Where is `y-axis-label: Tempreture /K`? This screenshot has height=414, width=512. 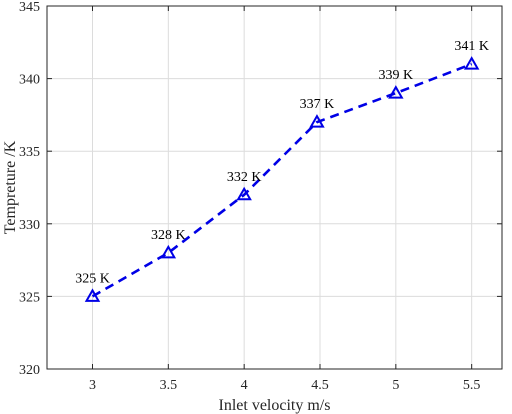 y-axis-label: Tempreture /K is located at coordinates (10, 187).